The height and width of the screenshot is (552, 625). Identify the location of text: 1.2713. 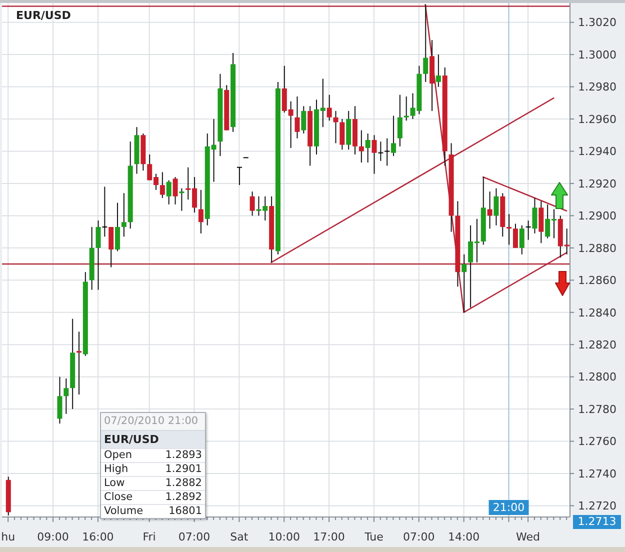
(597, 522).